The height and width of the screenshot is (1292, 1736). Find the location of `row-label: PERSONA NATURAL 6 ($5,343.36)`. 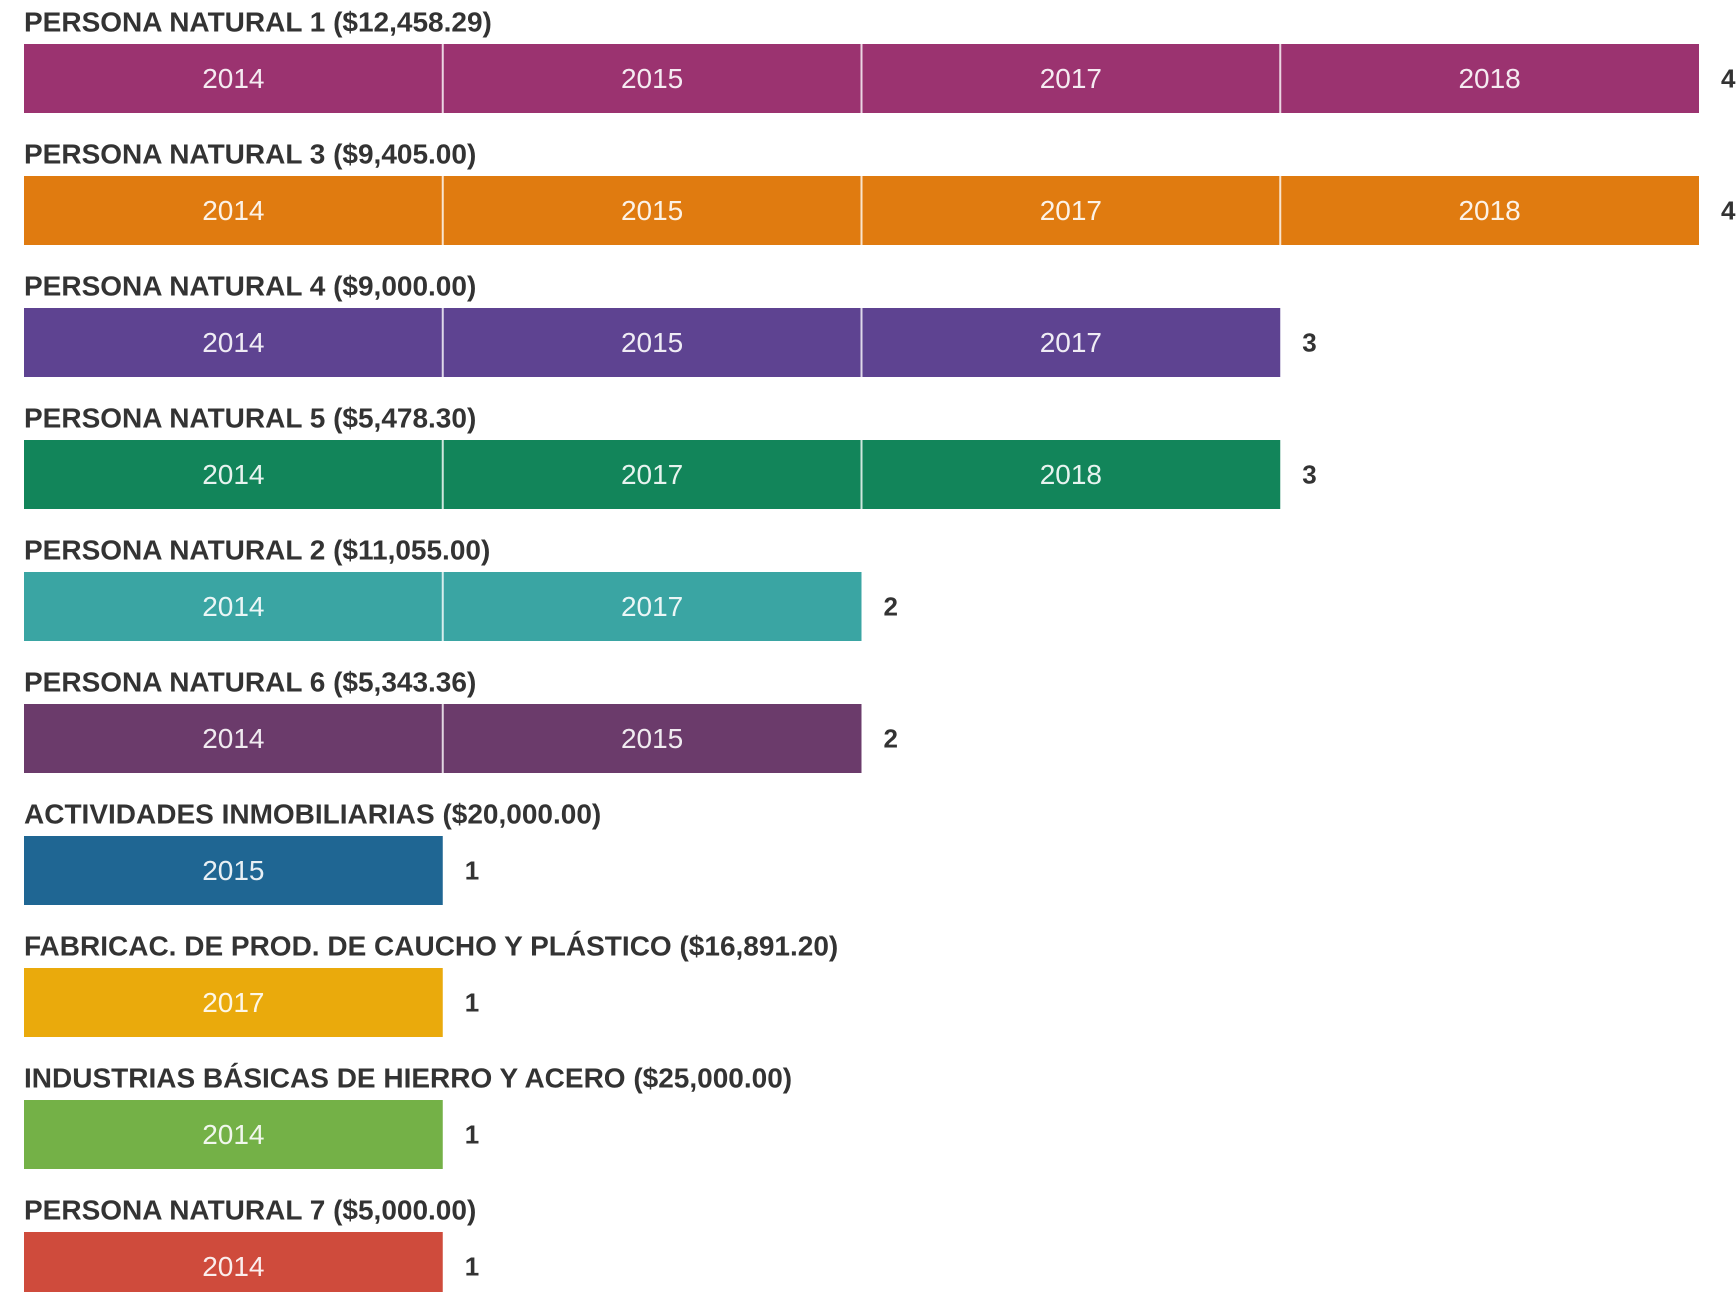

row-label: PERSONA NATURAL 6 ($5,343.36) is located at coordinates (250, 681).